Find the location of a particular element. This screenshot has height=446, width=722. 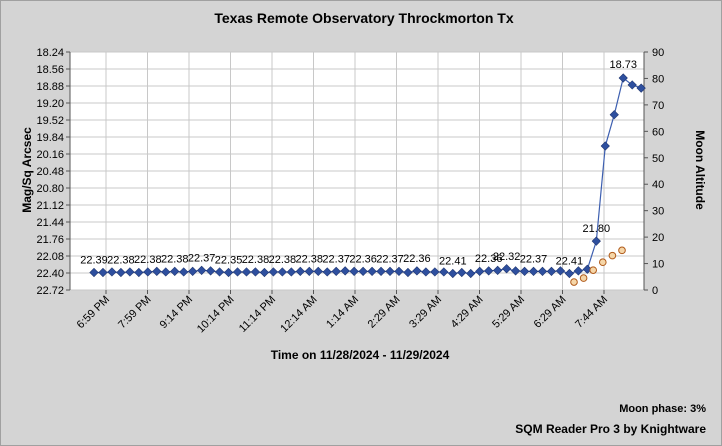

y-tick-label: 19.84 is located at coordinates (50, 138).